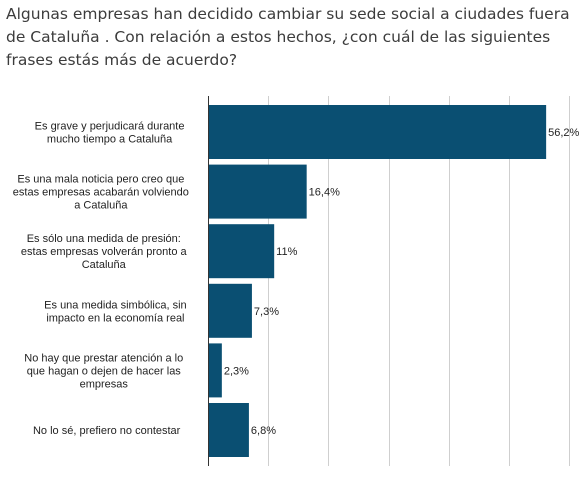 Image resolution: width=580 pixels, height=492 pixels. I want to click on value-label: 7,3%, so click(266, 312).